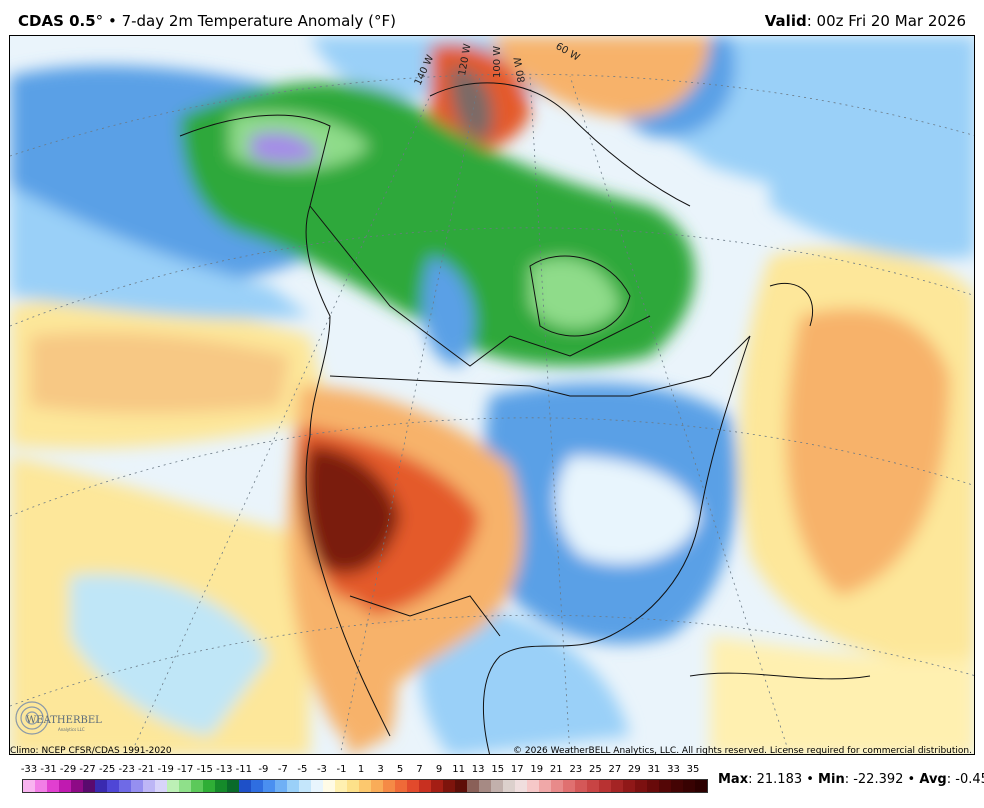 The image size is (984, 808). Describe the element at coordinates (540, 366) in the screenshot. I see `us-canada-border` at that location.